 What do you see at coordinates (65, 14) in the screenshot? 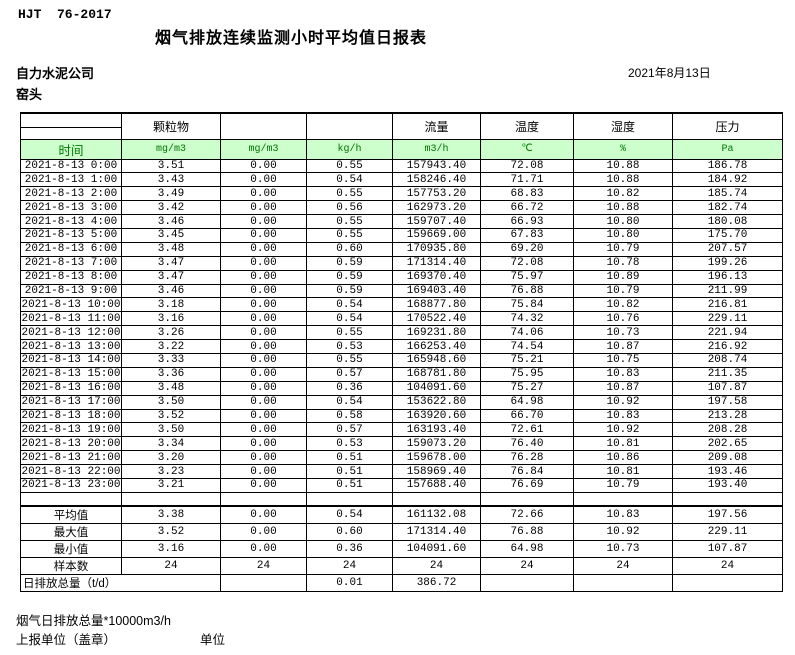
I see `standard-code: HJT 76-2017` at bounding box center [65, 14].